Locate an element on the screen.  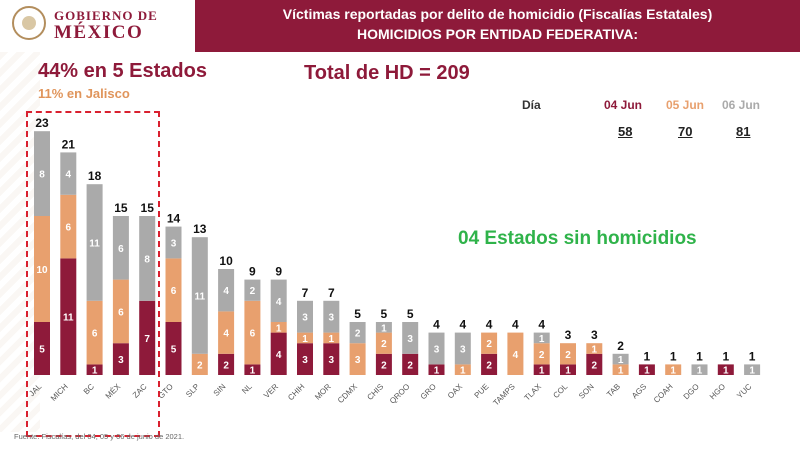
logo-line1: GOBIERNO DE is located at coordinates (106, 15).